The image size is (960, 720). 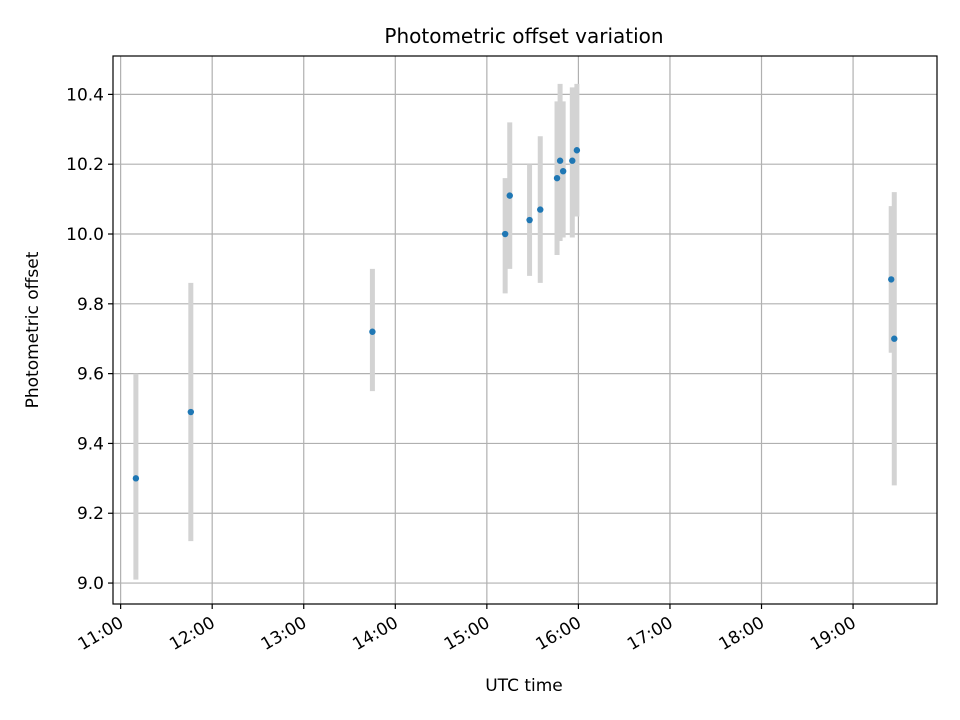 What do you see at coordinates (90, 305) in the screenshot?
I see `y-tick-label: 9.8` at bounding box center [90, 305].